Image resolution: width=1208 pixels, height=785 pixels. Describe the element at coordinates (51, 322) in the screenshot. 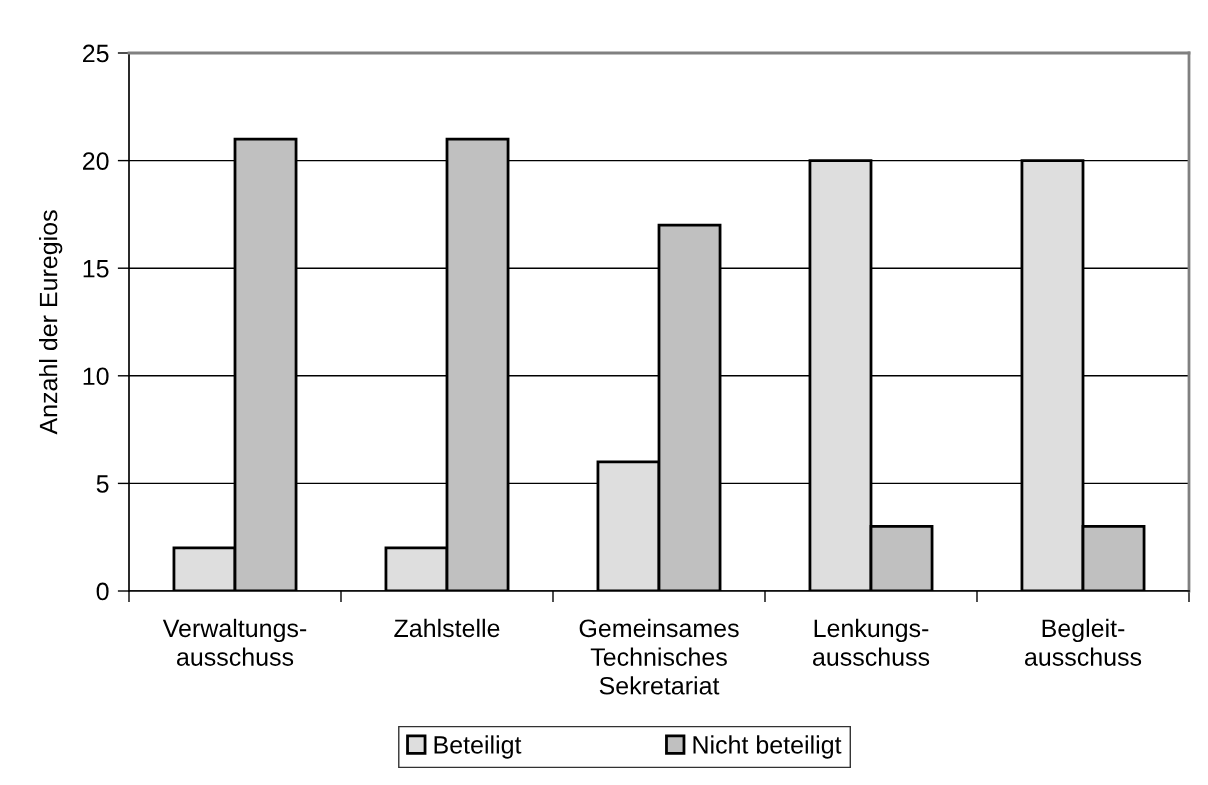

I see `y-axis-title: Anzahl der Euregios` at that location.